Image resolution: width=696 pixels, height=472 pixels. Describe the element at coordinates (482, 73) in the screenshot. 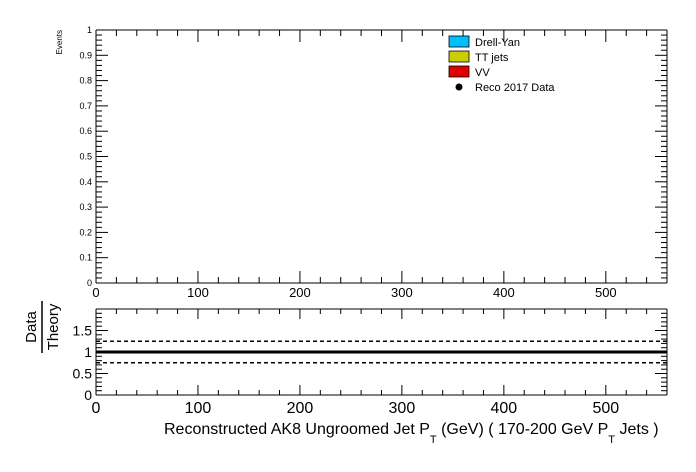

I see `legend-label: VV` at that location.